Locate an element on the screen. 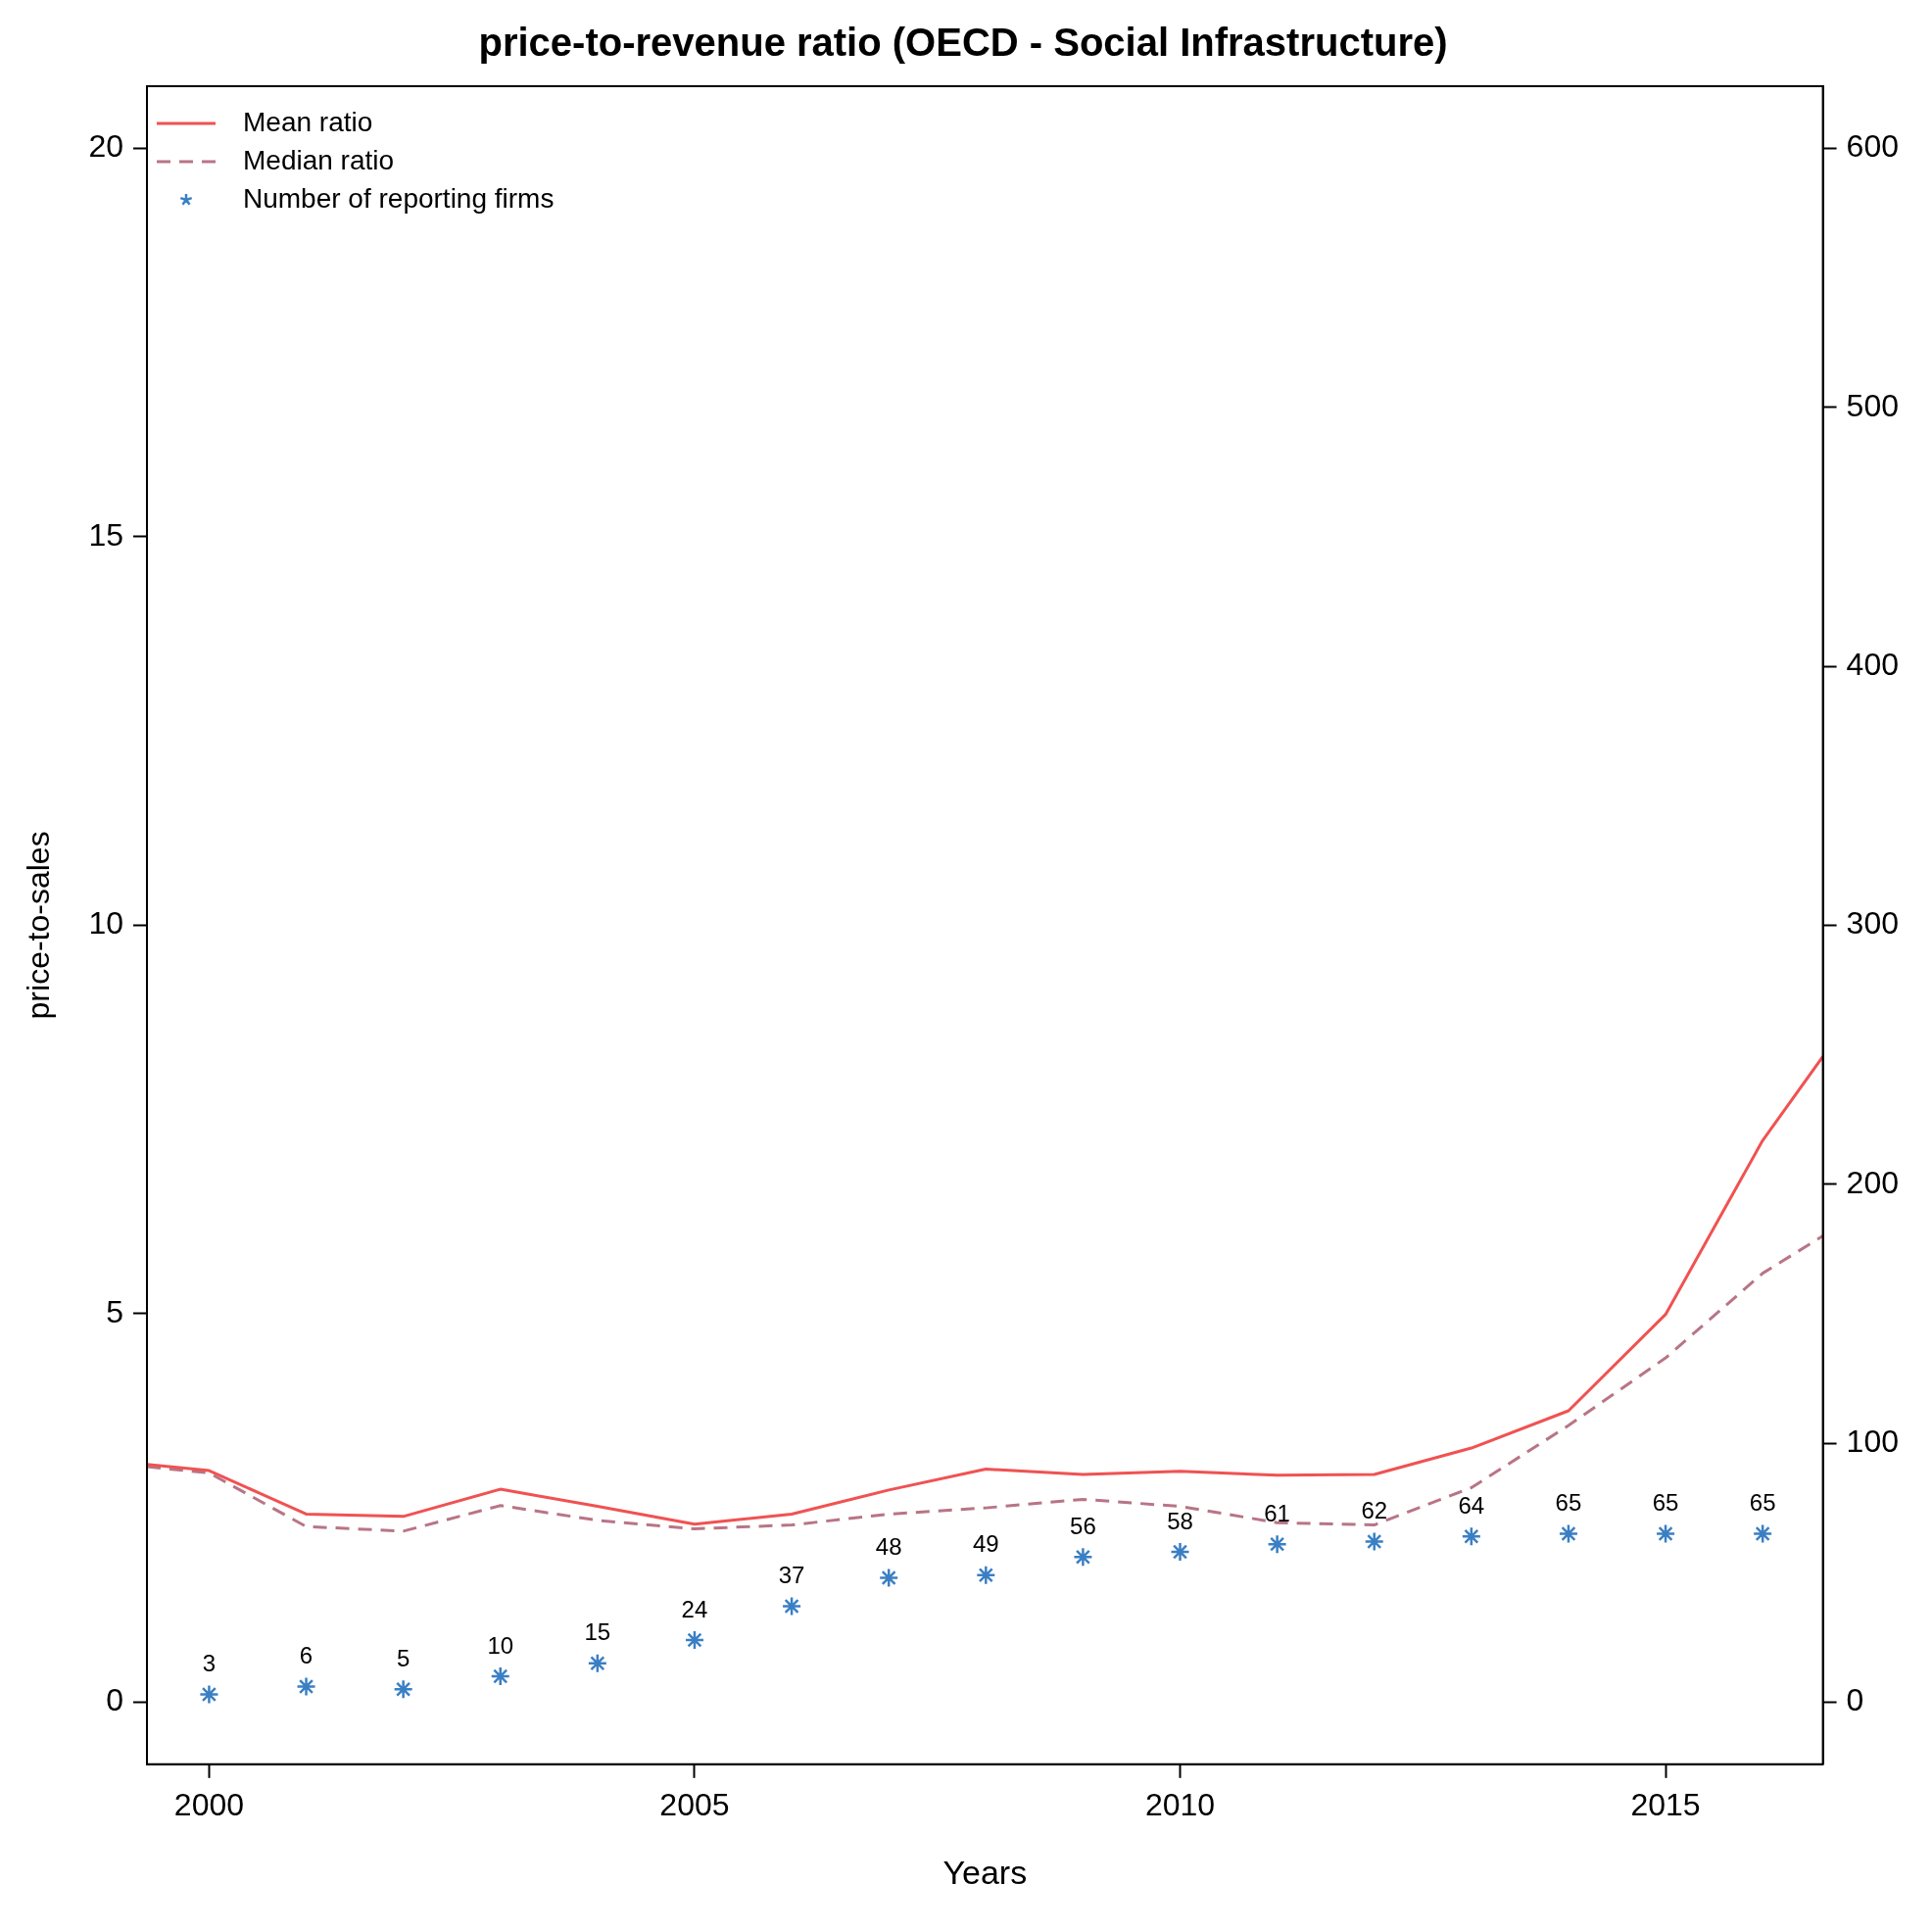 This screenshot has height=1931, width=1932. data-label: 58 is located at coordinates (1180, 1521).